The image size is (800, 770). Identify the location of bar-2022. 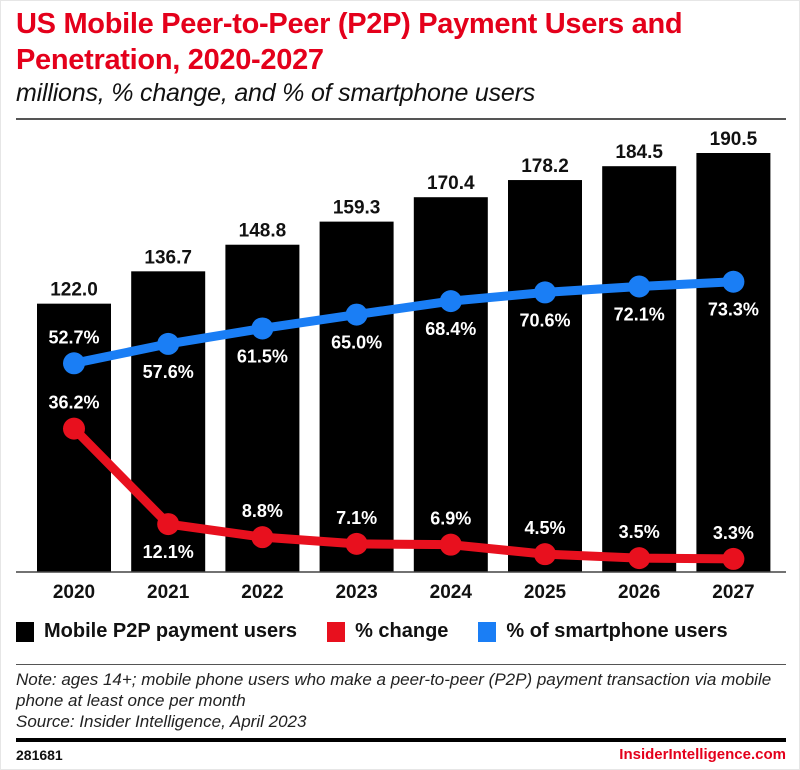
(262, 408).